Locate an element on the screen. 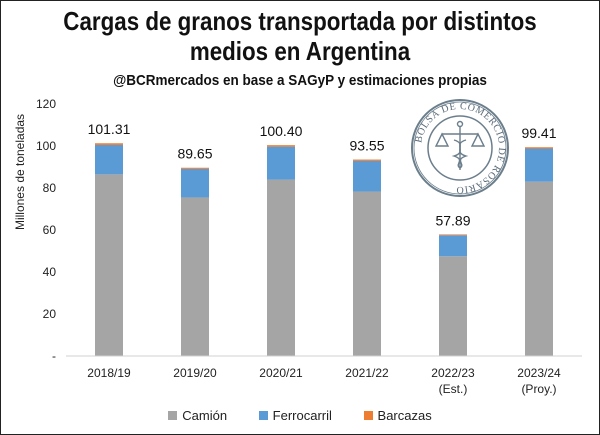  seal-watermark: BOLSA DE COMERCIO DE ROSARIO is located at coordinates (460, 148).